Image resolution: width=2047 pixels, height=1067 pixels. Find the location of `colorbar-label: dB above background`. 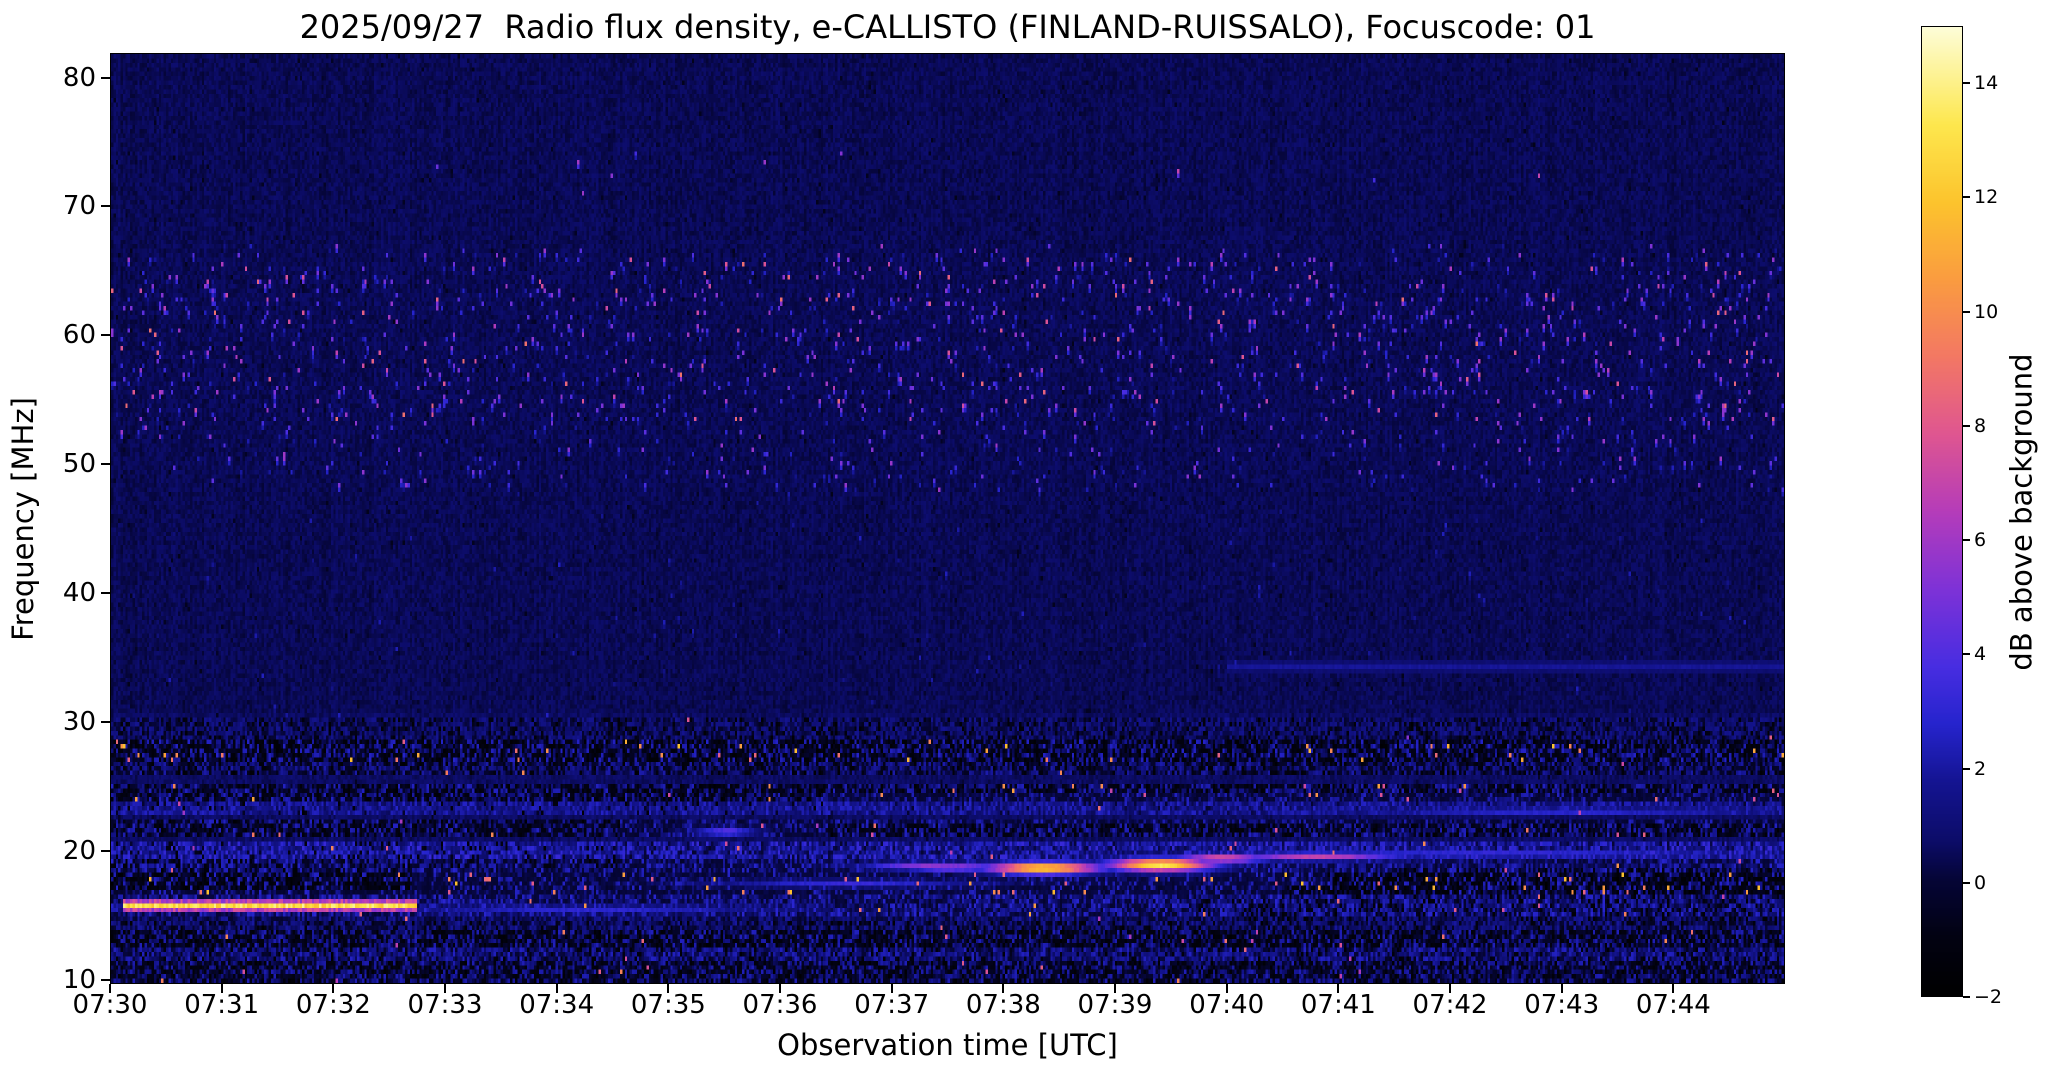

colorbar-label: dB above background is located at coordinates (2022, 511).